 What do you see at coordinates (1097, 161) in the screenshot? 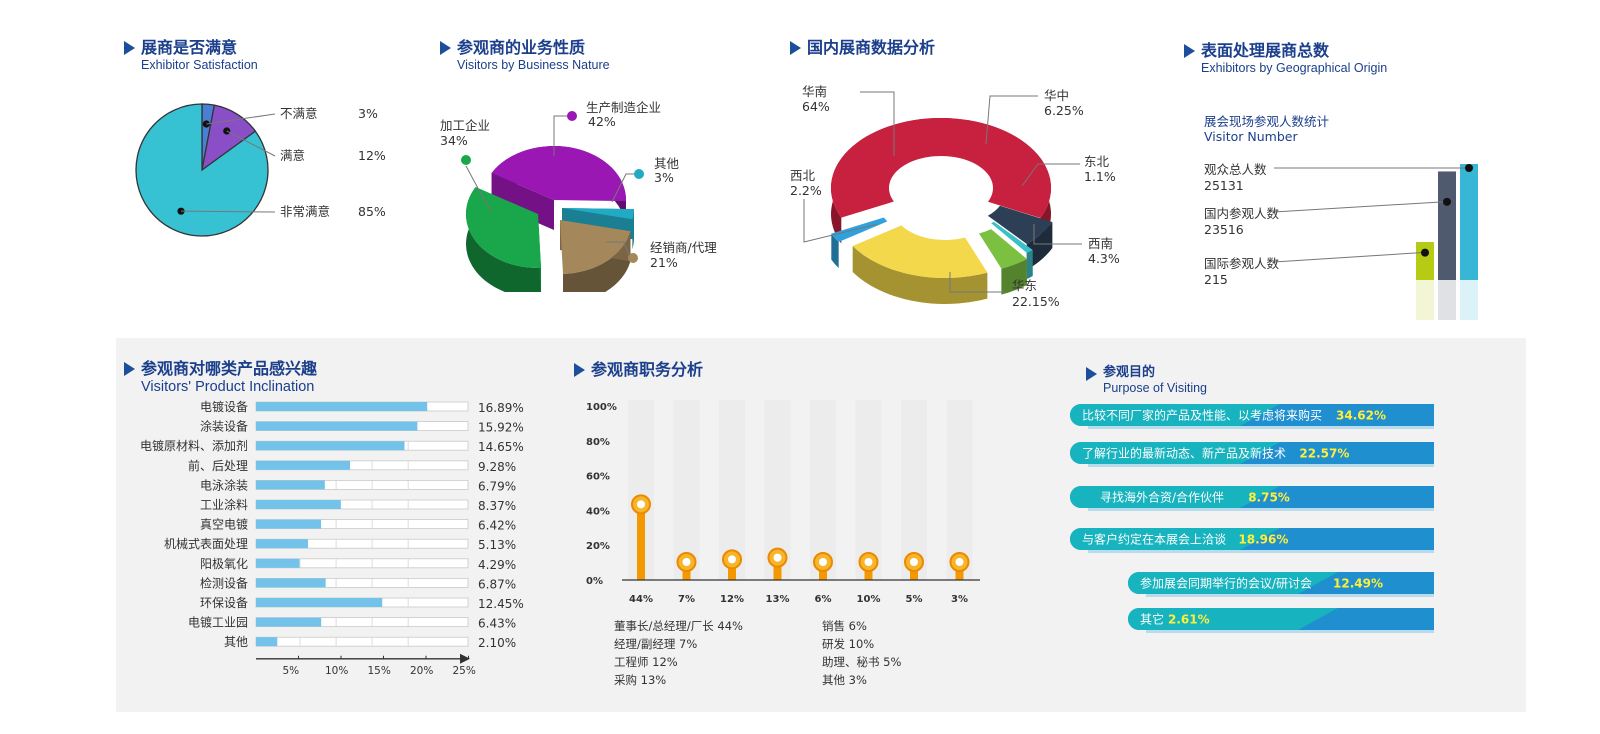
I see `slice-label: 东北` at bounding box center [1097, 161].